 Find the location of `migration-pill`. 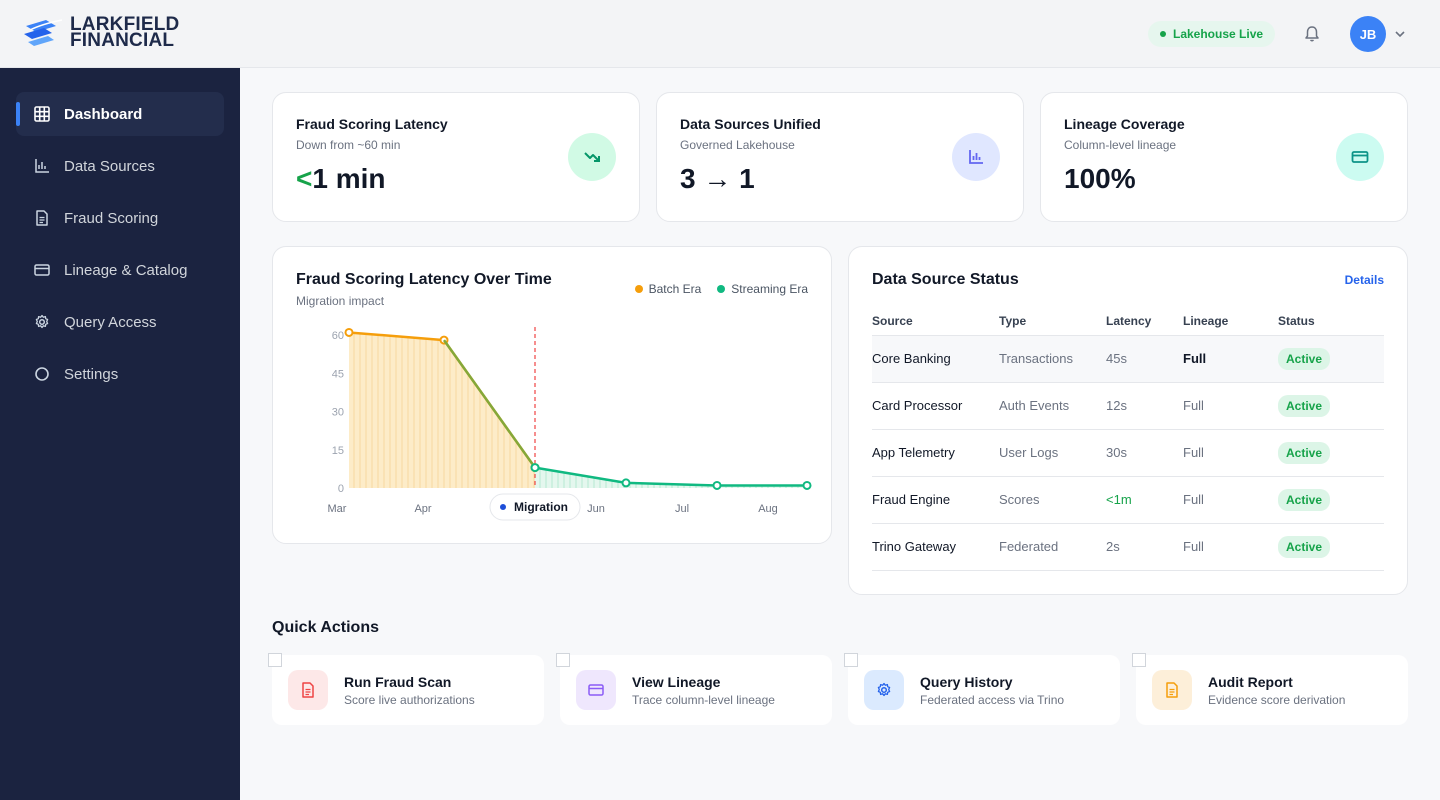

migration-pill is located at coordinates (535, 507).